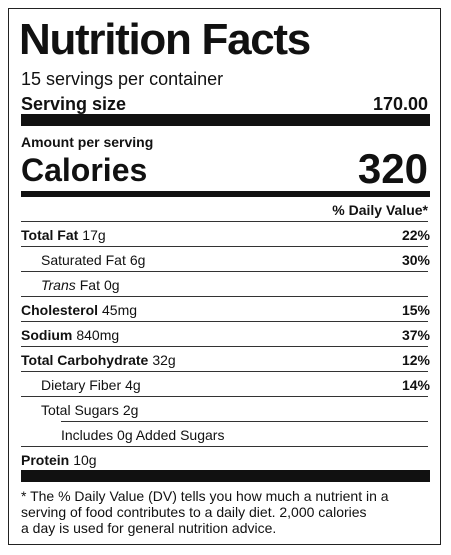  What do you see at coordinates (85, 359) in the screenshot?
I see `nutrient-label: Total Carbohydrate` at bounding box center [85, 359].